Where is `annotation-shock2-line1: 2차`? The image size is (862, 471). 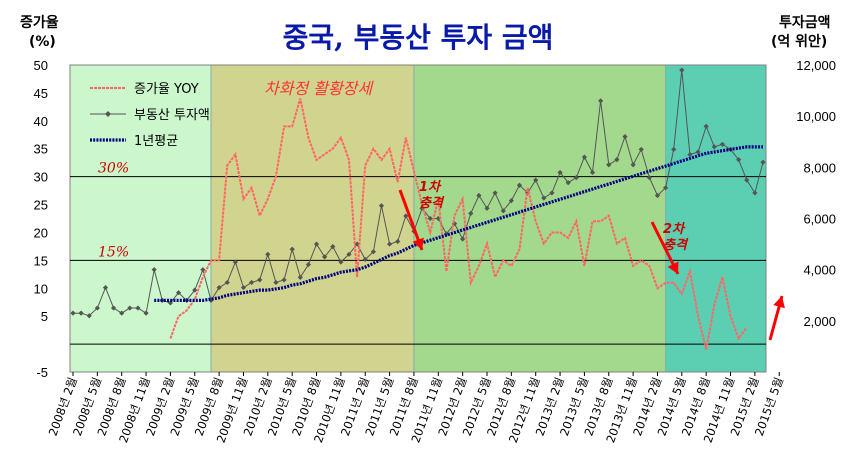 annotation-shock2-line1: 2차 is located at coordinates (674, 229).